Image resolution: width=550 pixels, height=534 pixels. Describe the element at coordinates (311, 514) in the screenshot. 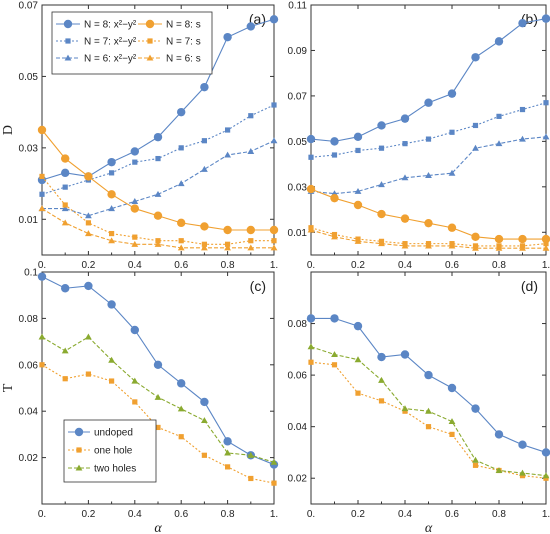

I see `x-tick-label: 0.` at that location.